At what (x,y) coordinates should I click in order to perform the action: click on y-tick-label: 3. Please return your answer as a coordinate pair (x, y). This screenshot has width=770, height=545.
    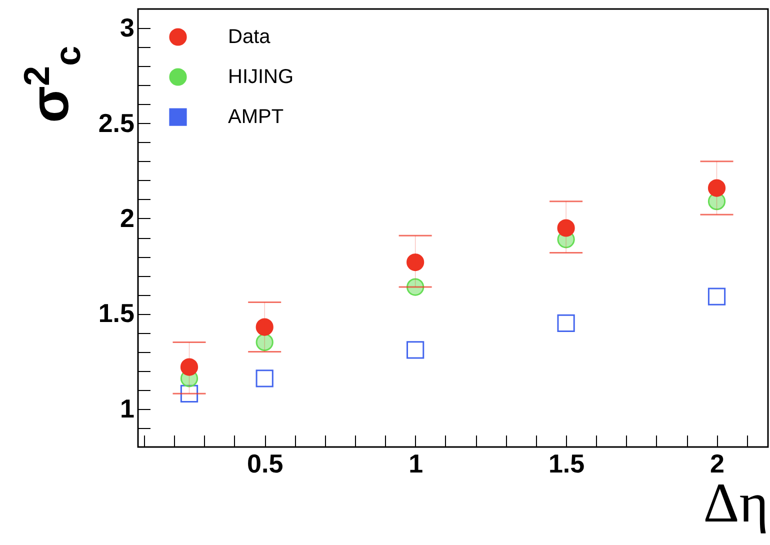
    Looking at the image, I should click on (127, 27).